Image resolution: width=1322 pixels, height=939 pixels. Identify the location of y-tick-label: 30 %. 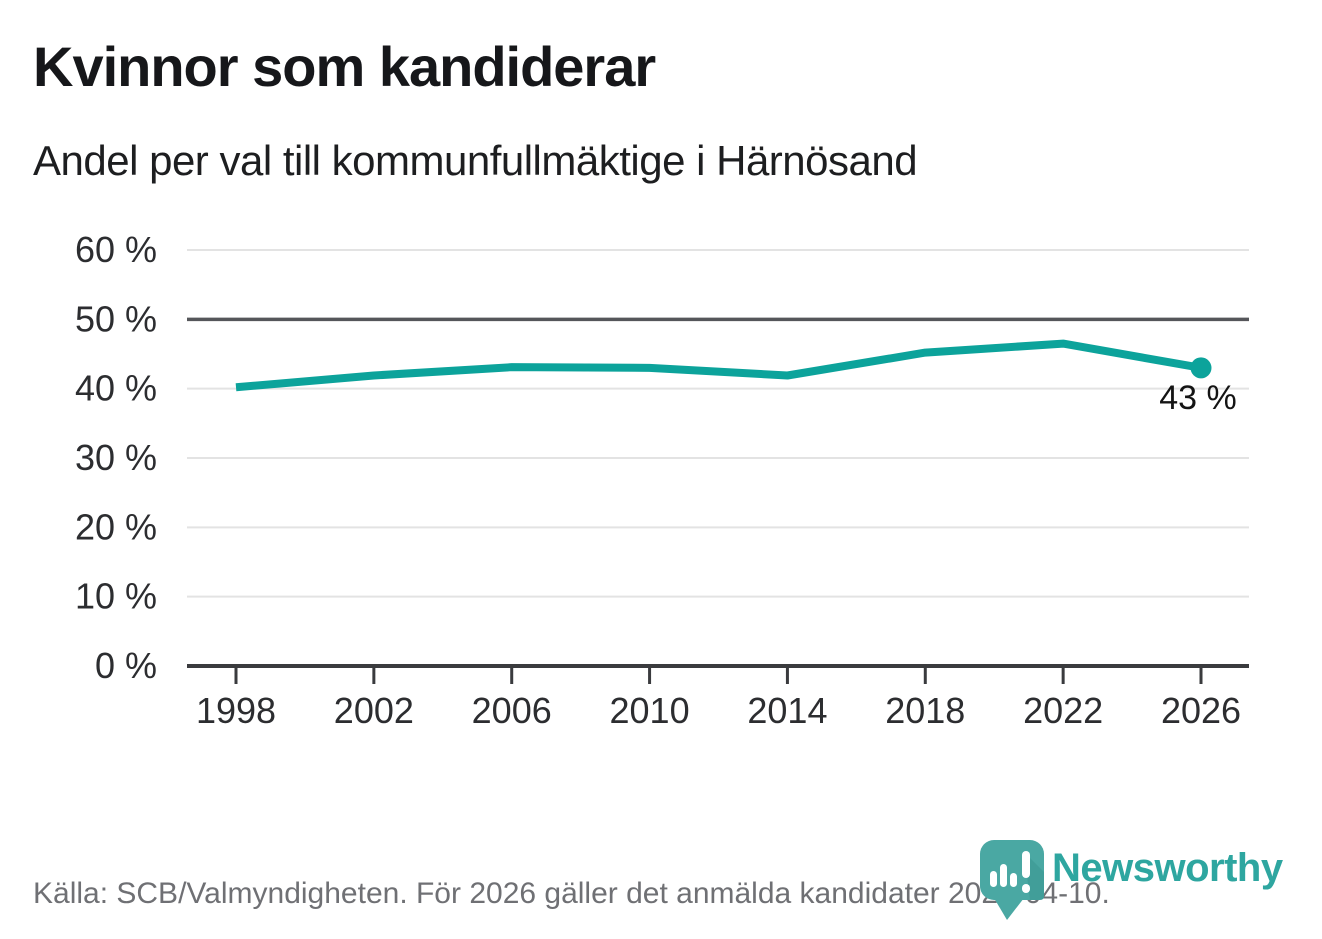
(116, 457).